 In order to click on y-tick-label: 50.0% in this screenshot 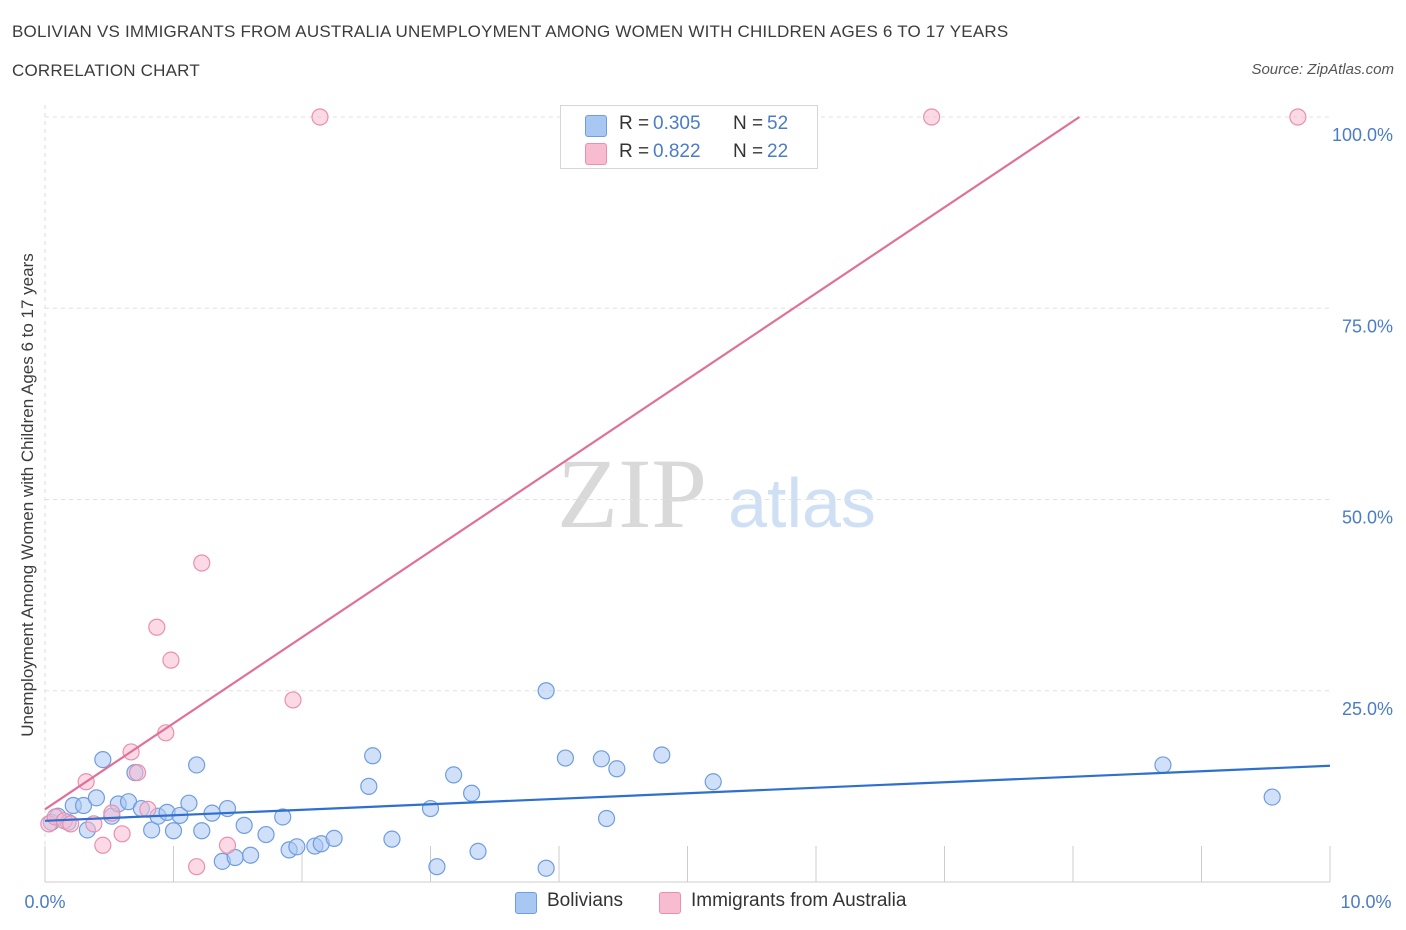, I will do `click(1367, 518)`.